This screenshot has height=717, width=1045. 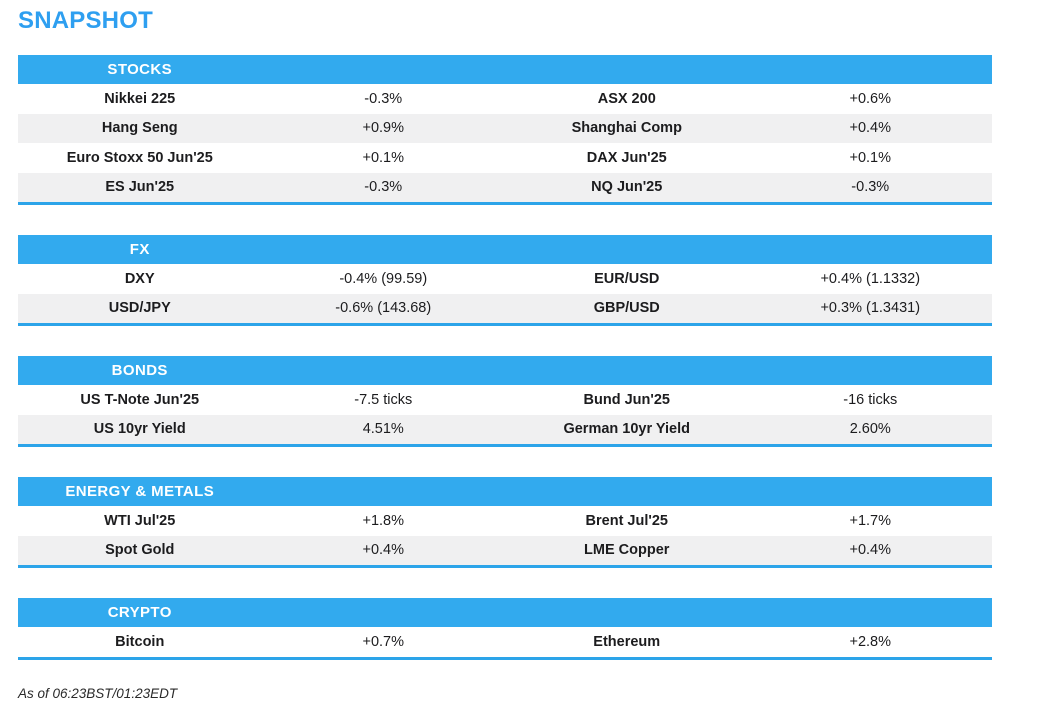 What do you see at coordinates (505, 187) in the screenshot?
I see `table-row: ES Jun'25 -0.3% NQ Jun'25 -0.3%` at bounding box center [505, 187].